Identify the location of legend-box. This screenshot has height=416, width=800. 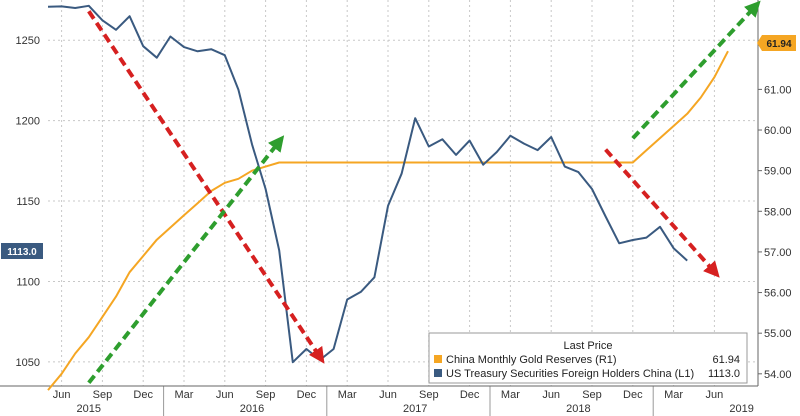
(588, 358).